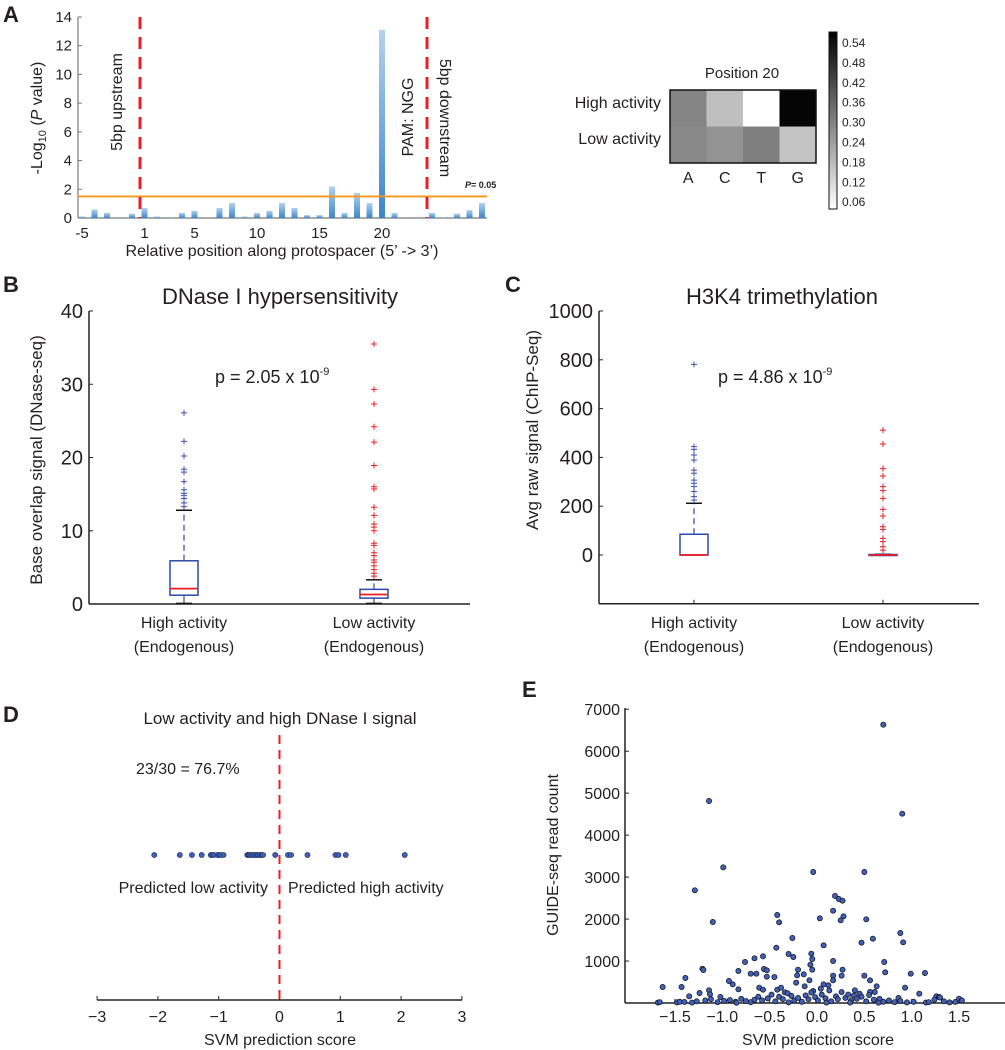 This screenshot has height=1050, width=1005. I want to click on x-tick-label: 0.5, so click(864, 1017).